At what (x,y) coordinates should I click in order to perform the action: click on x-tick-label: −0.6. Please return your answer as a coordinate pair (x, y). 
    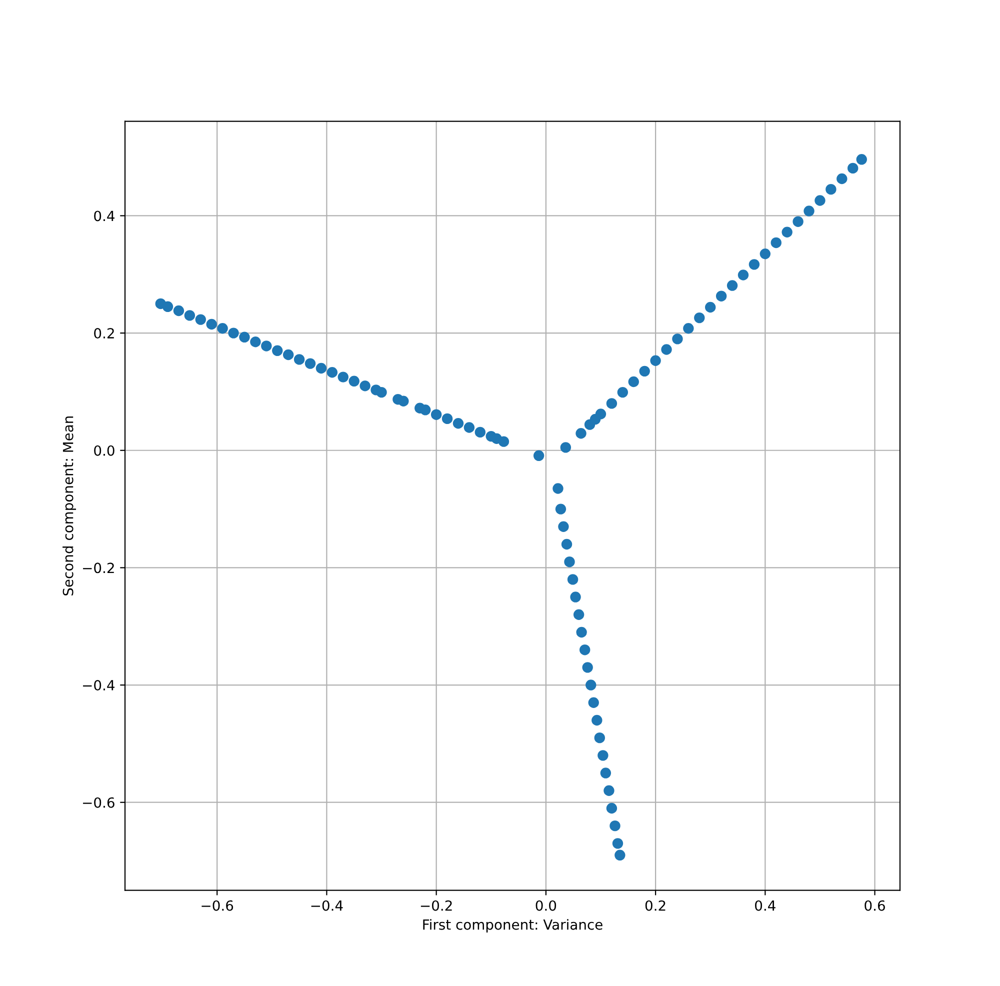
    Looking at the image, I should click on (218, 905).